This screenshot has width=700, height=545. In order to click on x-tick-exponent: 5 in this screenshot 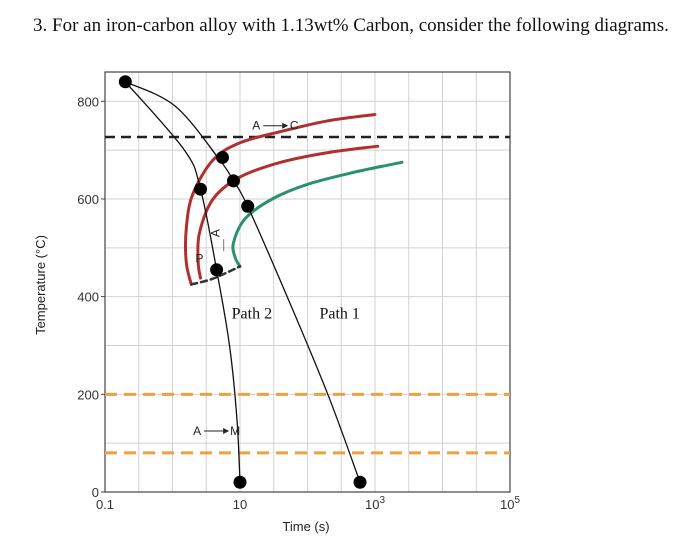, I will do `click(517, 500)`.